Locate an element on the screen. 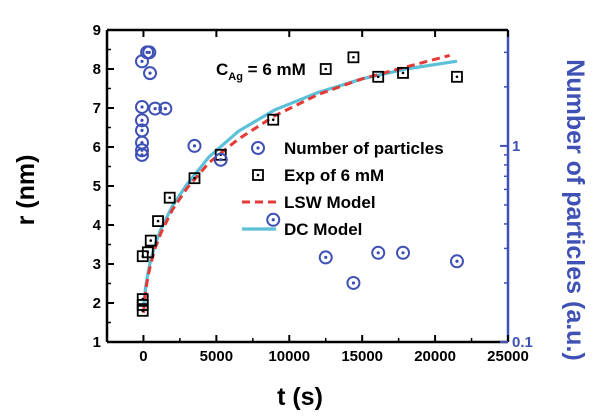 Image resolution: width=593 pixels, height=418 pixels. y-tick-label: 1 is located at coordinates (97, 342).